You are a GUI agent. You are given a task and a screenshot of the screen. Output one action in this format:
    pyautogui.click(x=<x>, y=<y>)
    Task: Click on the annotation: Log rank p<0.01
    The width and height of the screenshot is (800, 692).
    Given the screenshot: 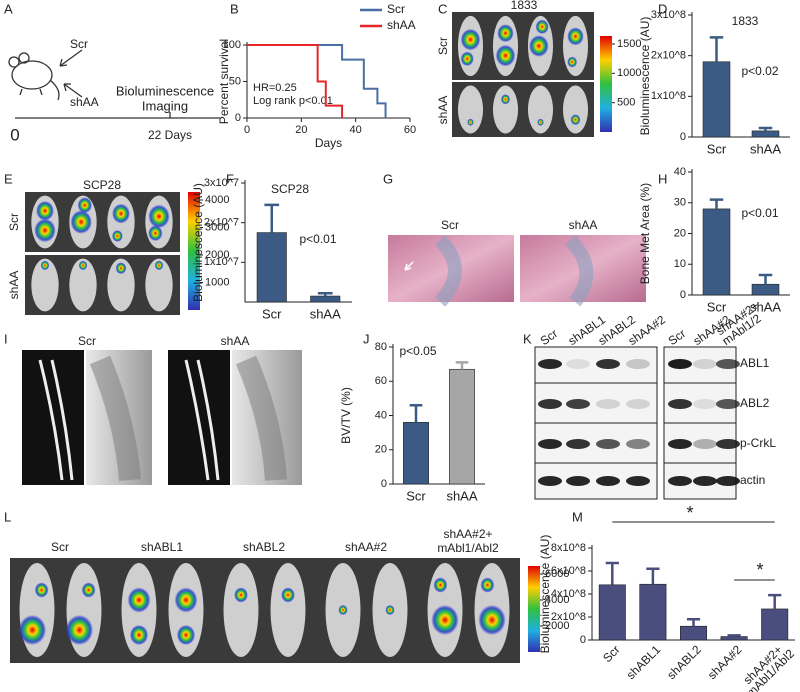 What is the action you would take?
    pyautogui.click(x=293, y=101)
    